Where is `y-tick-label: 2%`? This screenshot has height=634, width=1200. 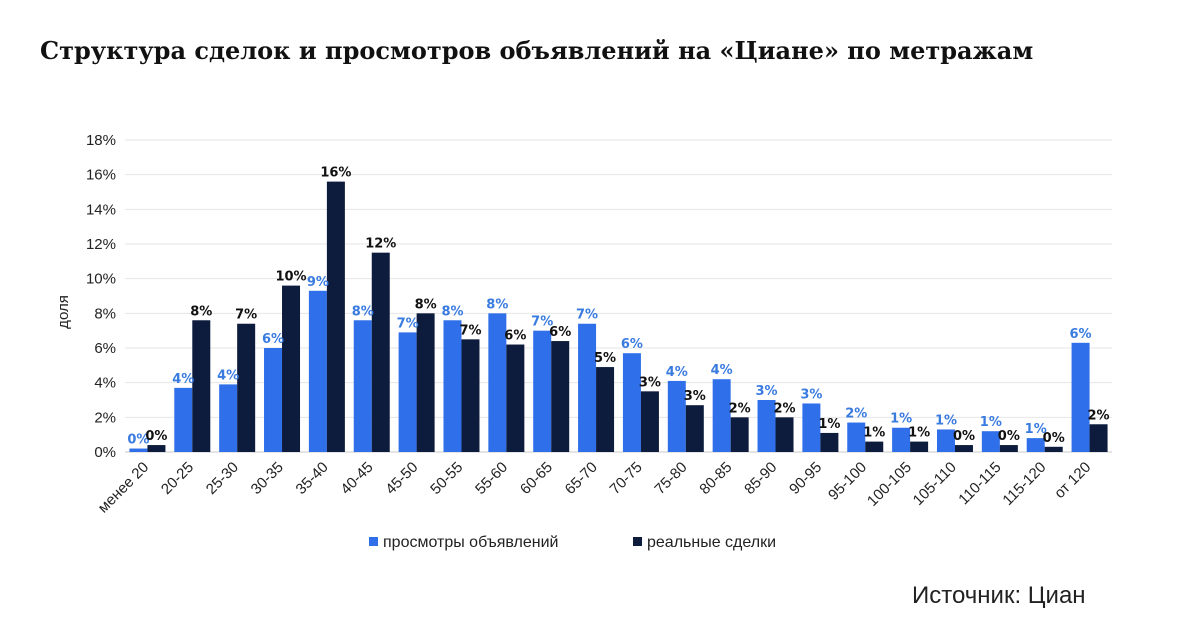 y-tick-label: 2% is located at coordinates (105, 417).